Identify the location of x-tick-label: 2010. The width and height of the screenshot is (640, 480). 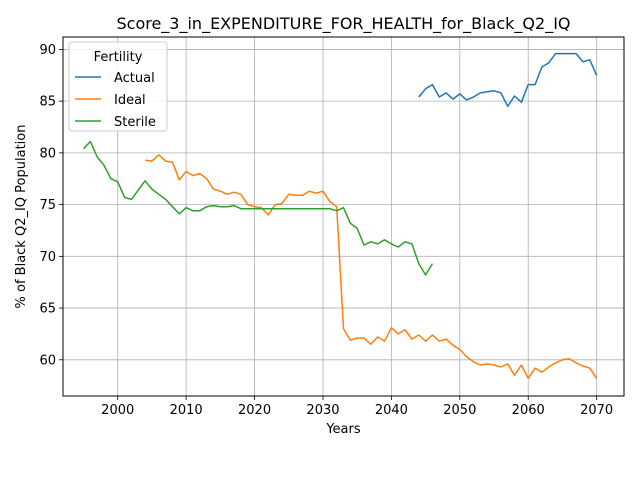
(186, 410).